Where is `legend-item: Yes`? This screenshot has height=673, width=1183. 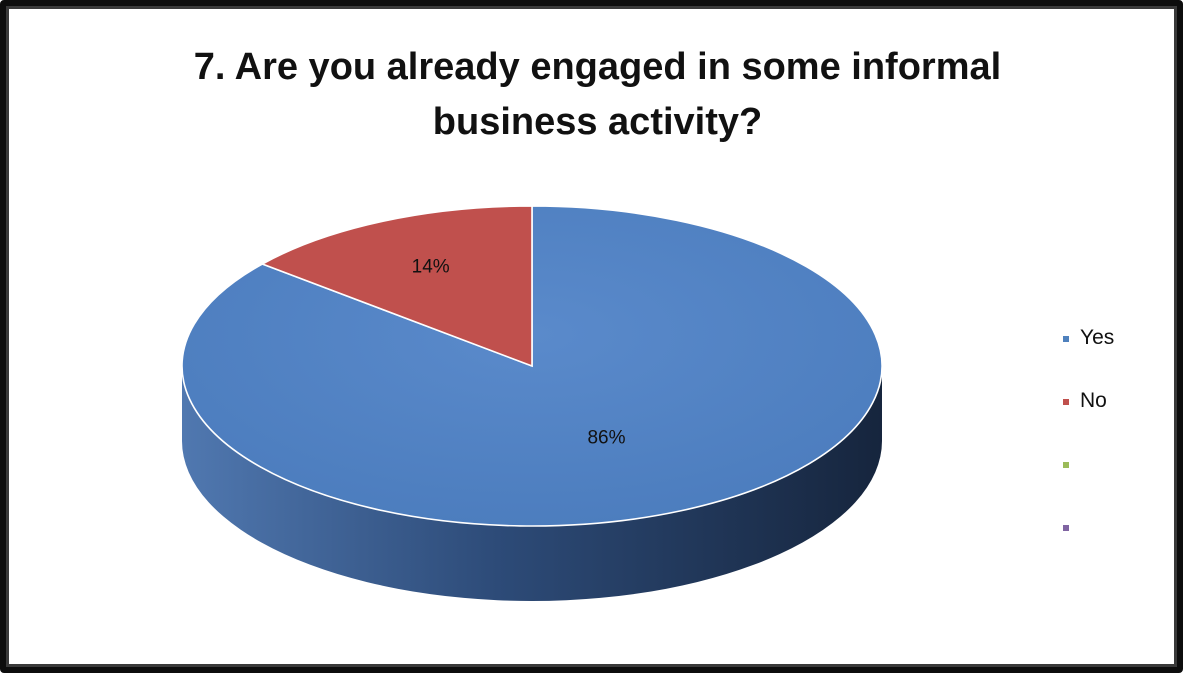 legend-item: Yes is located at coordinates (1113, 336).